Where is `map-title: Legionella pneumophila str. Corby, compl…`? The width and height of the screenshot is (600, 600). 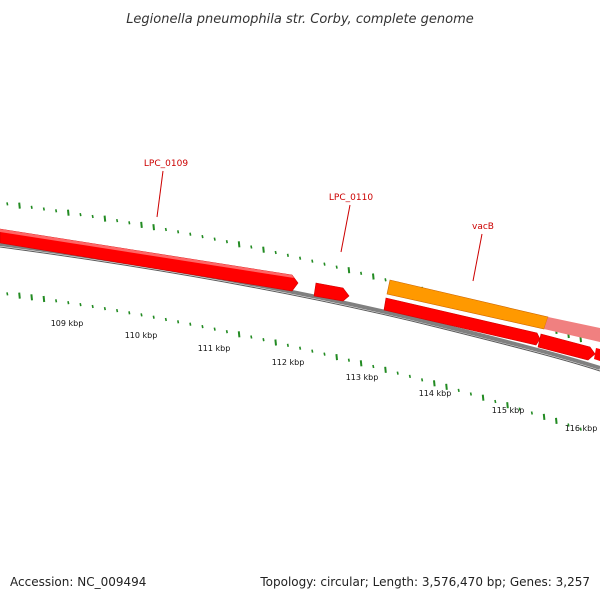 map-title: Legionella pneumophila str. Corby, compl… is located at coordinates (300, 19).